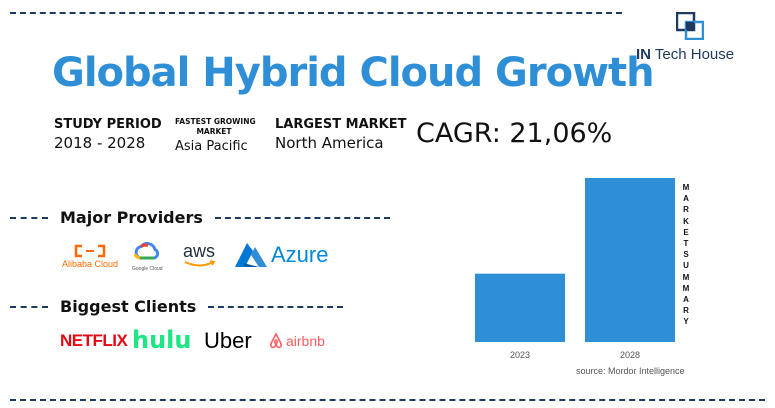 This screenshot has width=775, height=408. I want to click on logo-text-bold: IN, so click(643, 54).